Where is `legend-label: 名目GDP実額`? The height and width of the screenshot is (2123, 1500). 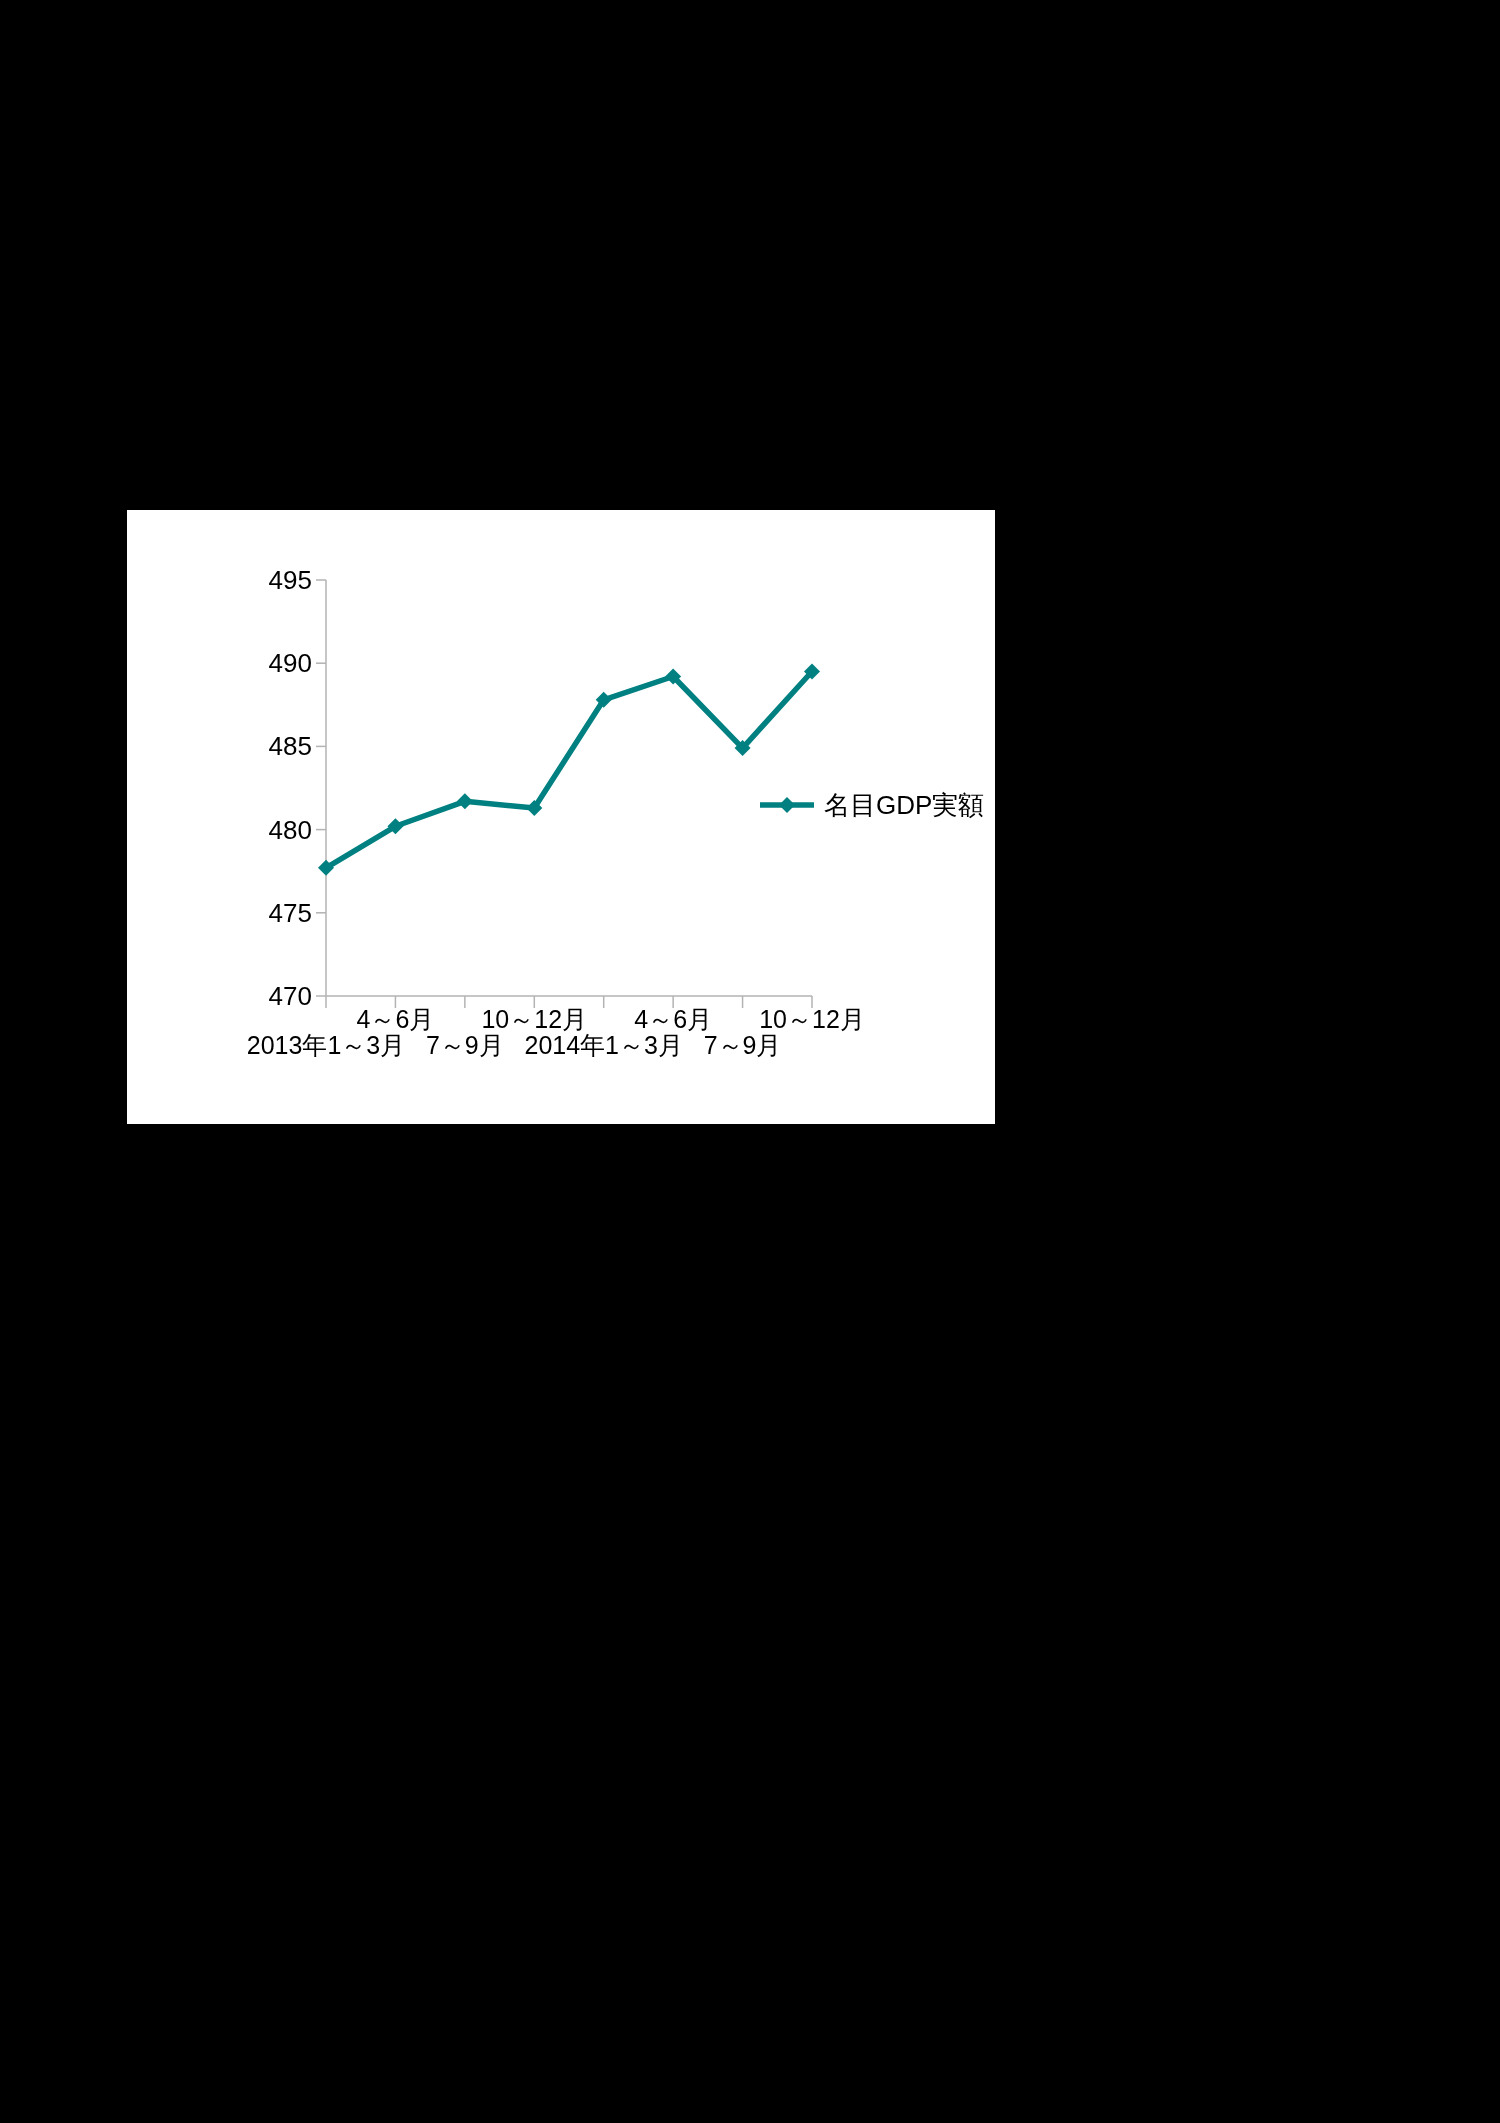 legend-label: 名目GDP実額 is located at coordinates (904, 805).